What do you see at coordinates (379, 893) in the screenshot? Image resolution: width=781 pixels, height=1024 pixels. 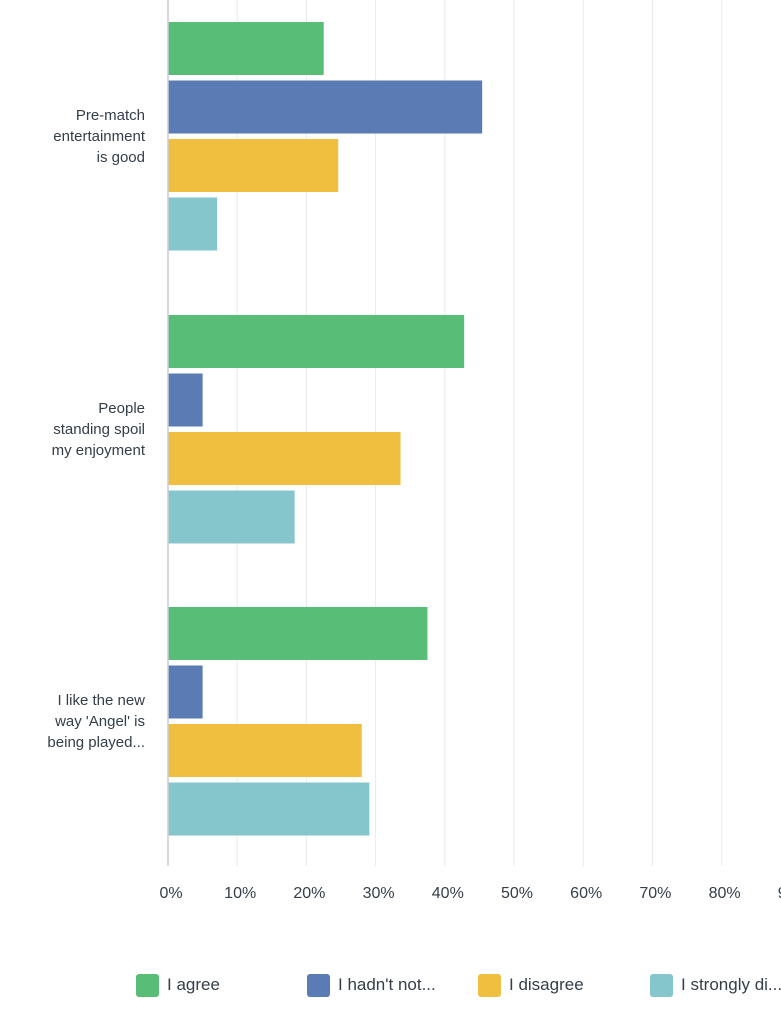 I see `x-tick-label: 30%` at bounding box center [379, 893].